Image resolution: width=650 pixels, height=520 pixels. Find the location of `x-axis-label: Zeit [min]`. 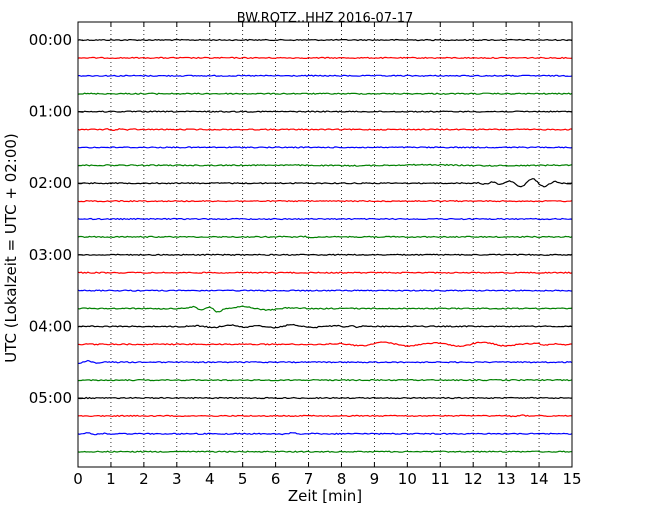

x-axis-label: Zeit [min] is located at coordinates (325, 496).